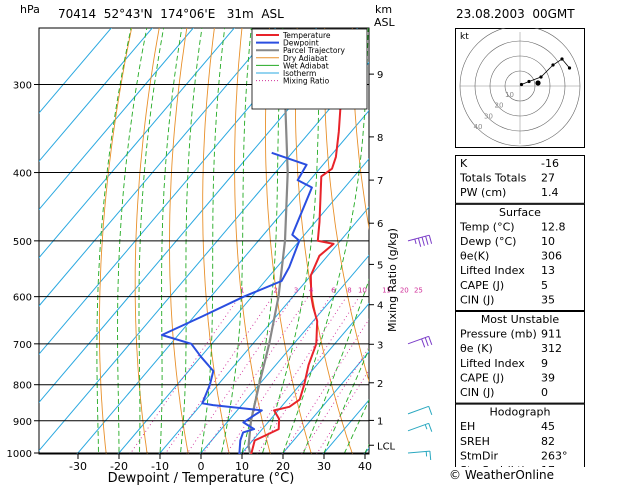 The width and height of the screenshot is (629, 486). Describe the element at coordinates (22, 86) in the screenshot. I see `pressure-tick-label: 300` at that location.